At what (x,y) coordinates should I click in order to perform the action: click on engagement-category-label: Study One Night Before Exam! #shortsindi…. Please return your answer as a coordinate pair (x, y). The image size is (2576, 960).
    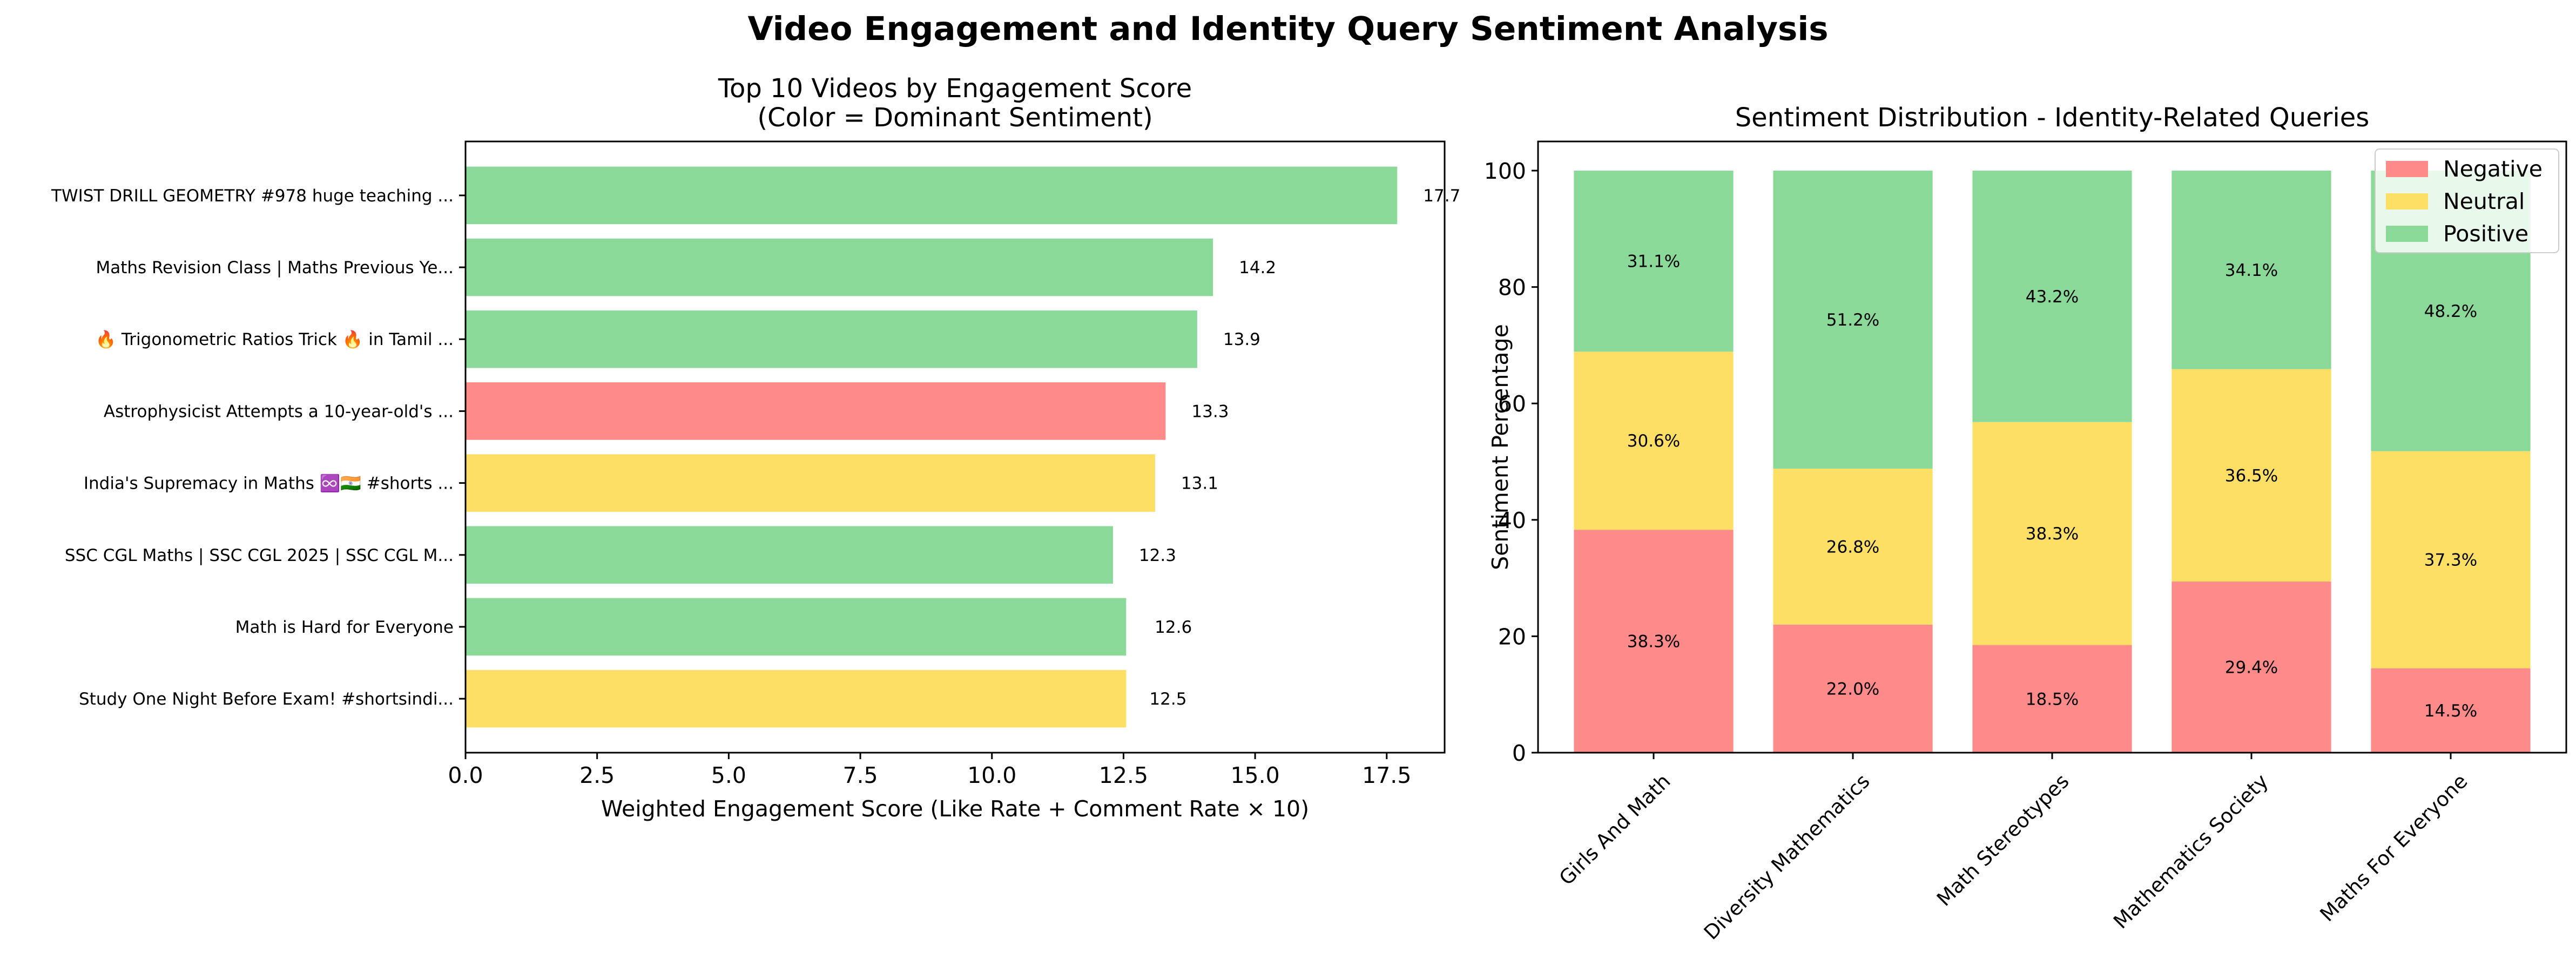
    Looking at the image, I should click on (266, 699).